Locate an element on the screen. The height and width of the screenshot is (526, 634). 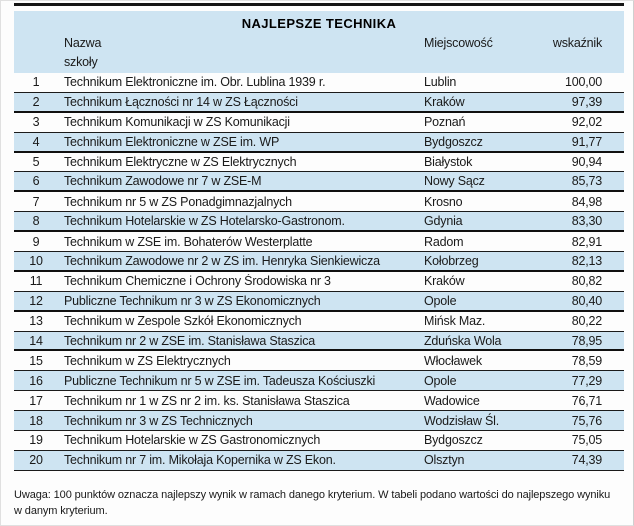
column-header-name-line1: Nazwa is located at coordinates (83, 43).